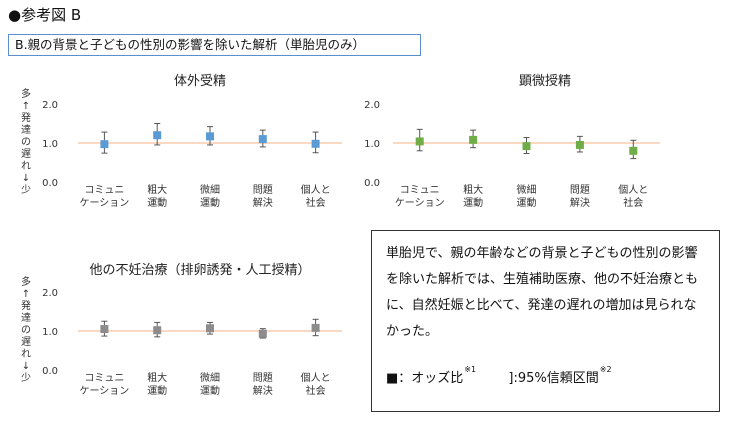  Describe the element at coordinates (470, 369) in the screenshot. I see `legend-odds-ratio-footnote: ※1` at that location.